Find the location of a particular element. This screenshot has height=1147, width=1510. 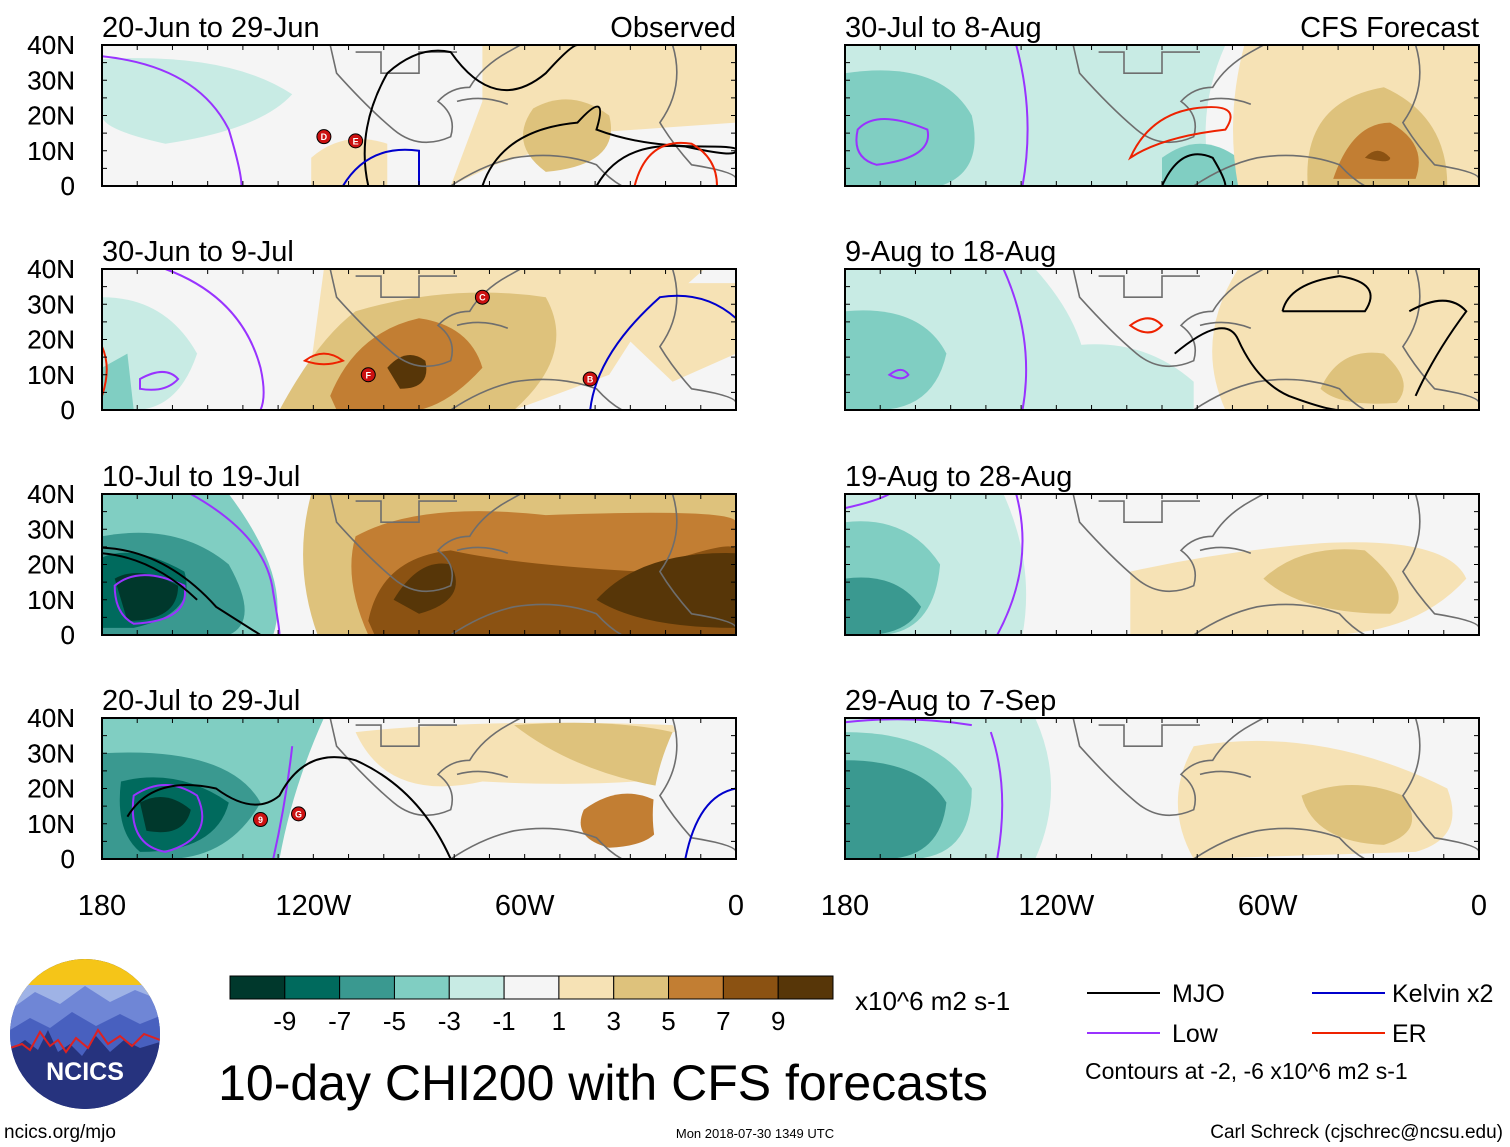

figure-title: 10-day CHI200 with CFS forecasts is located at coordinates (603, 1083).